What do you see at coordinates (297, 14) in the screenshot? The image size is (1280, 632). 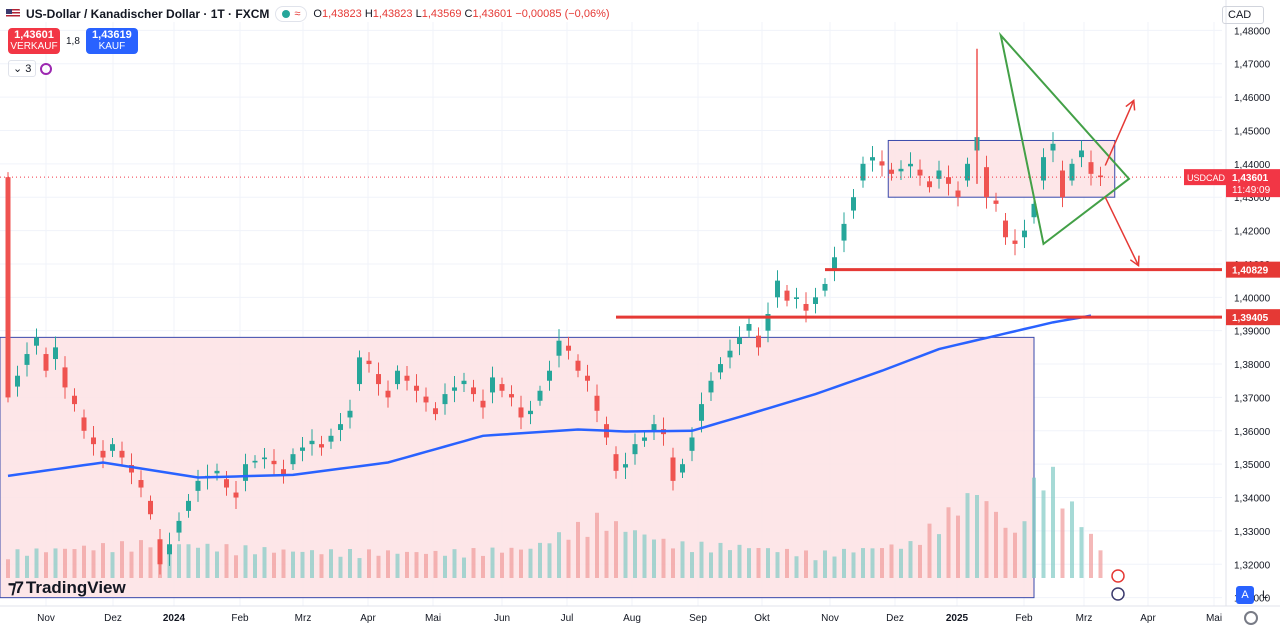 I see `wave-icon: ≈` at bounding box center [297, 14].